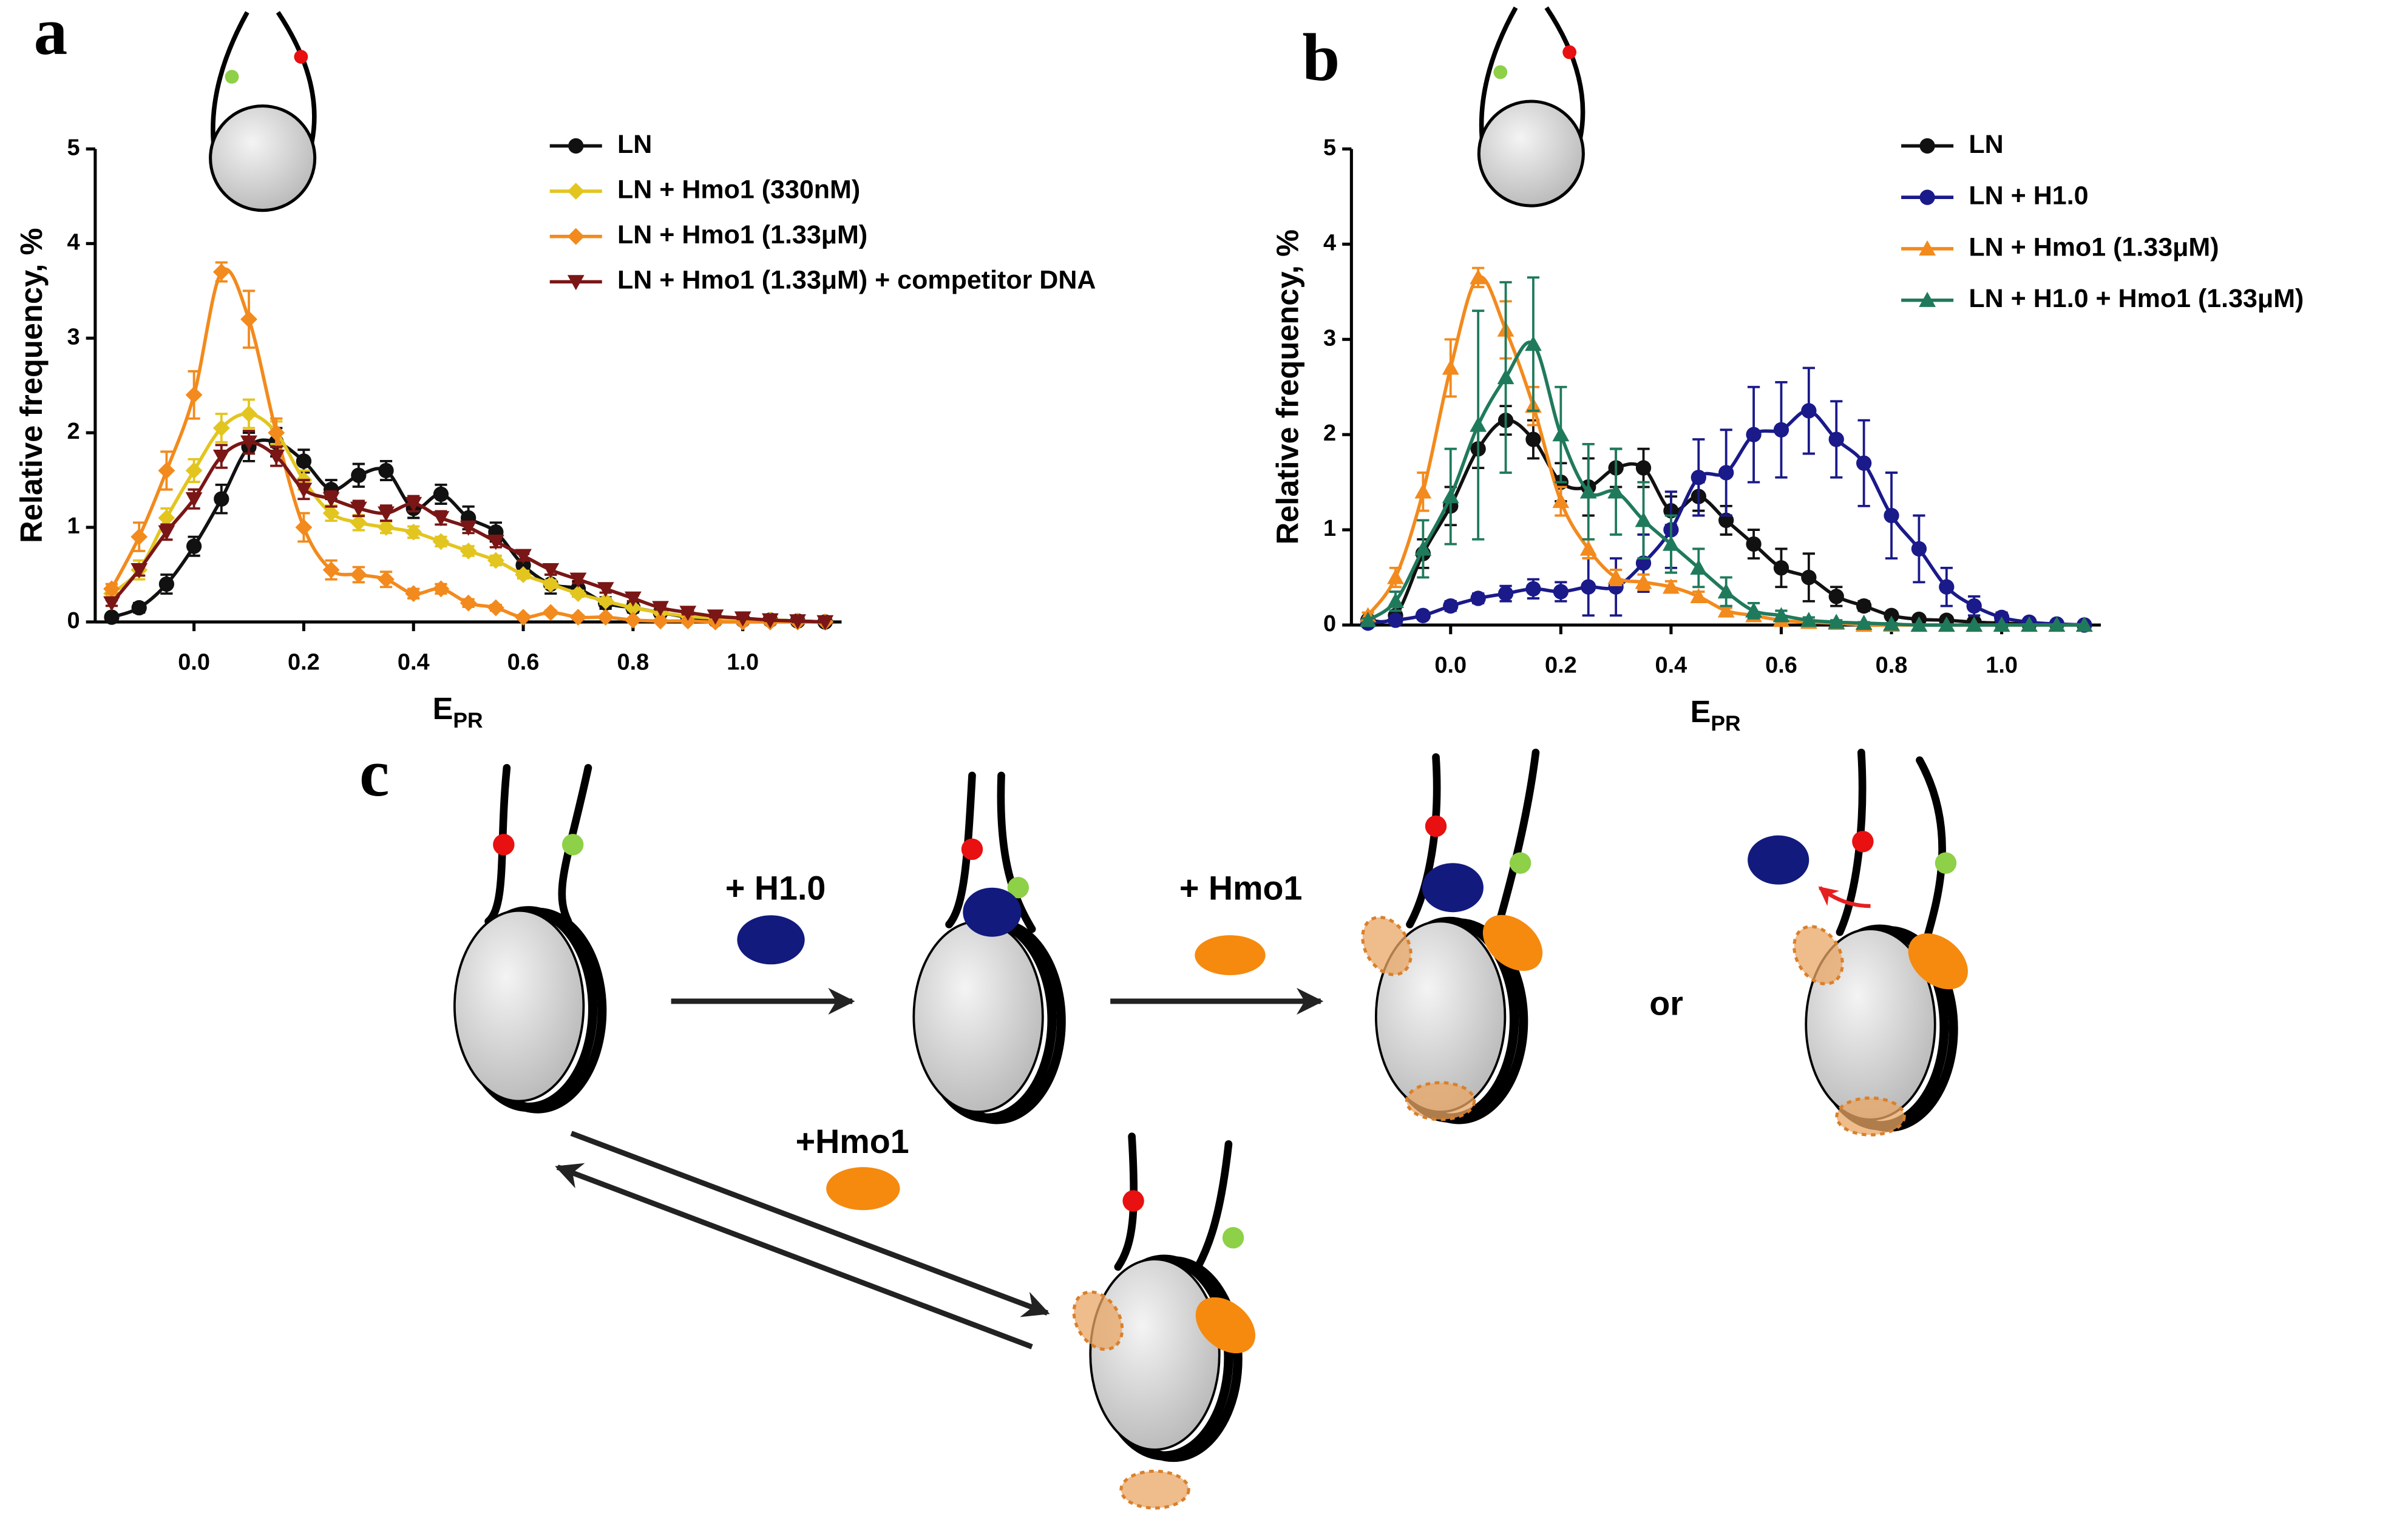 Image resolution: width=2408 pixels, height=1528 pixels. I want to click on step-label: +Hmo1, so click(852, 1141).